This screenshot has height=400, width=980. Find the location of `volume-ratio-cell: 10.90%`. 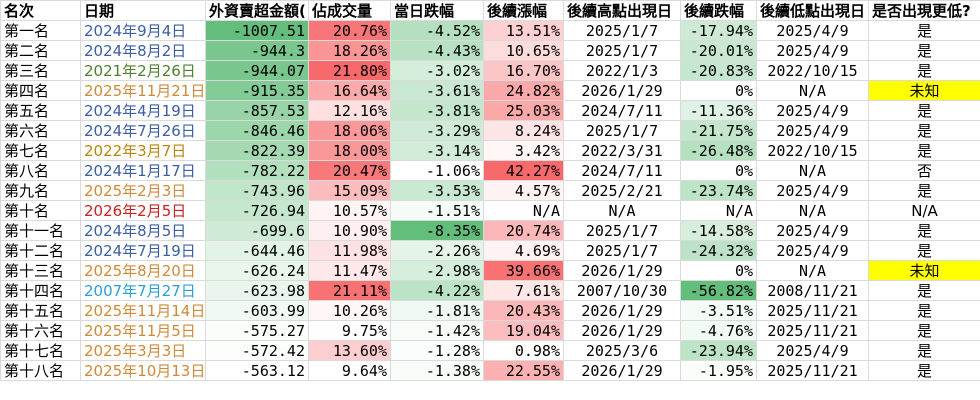

volume-ratio-cell: 10.90% is located at coordinates (349, 230).